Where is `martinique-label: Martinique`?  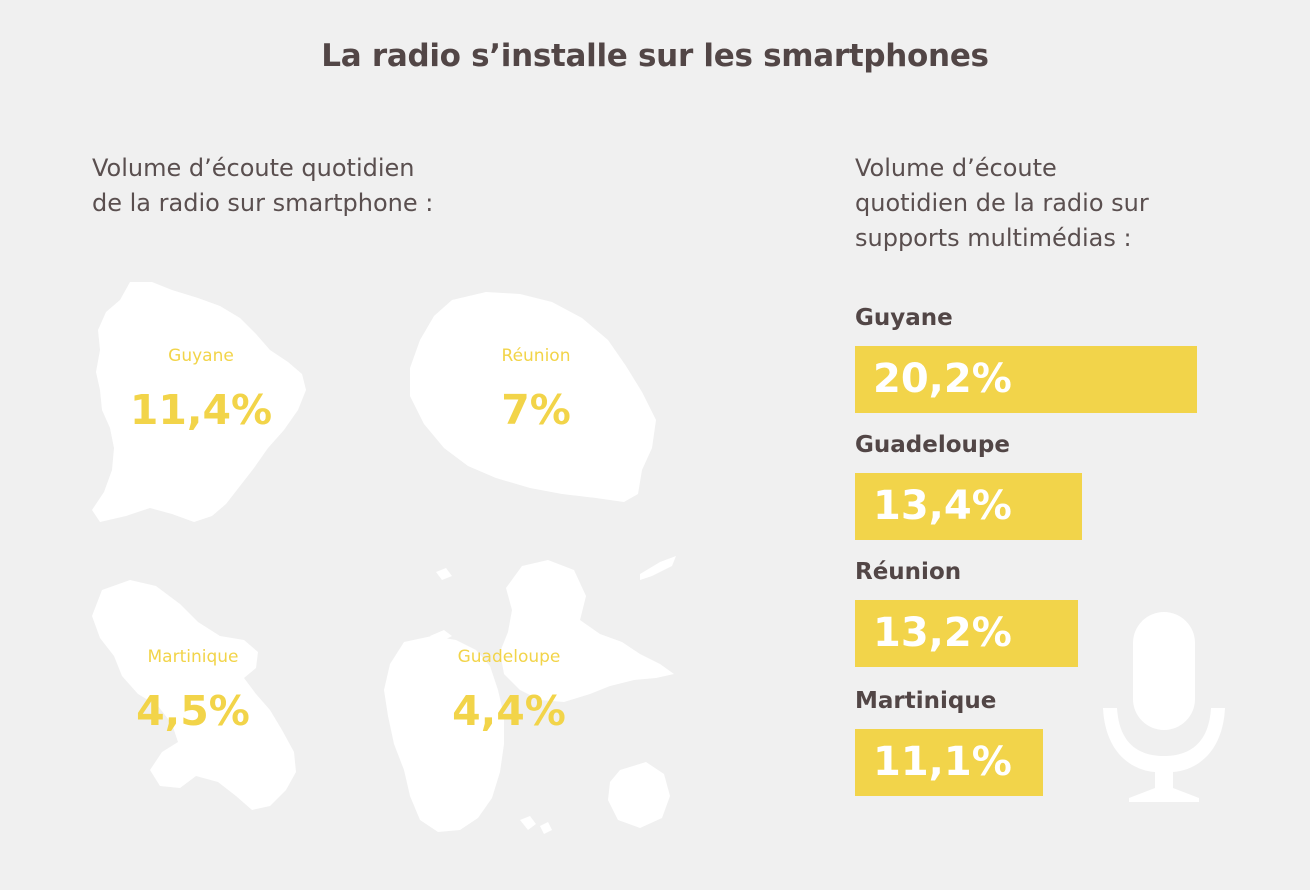
martinique-label: Martinique is located at coordinates (193, 657).